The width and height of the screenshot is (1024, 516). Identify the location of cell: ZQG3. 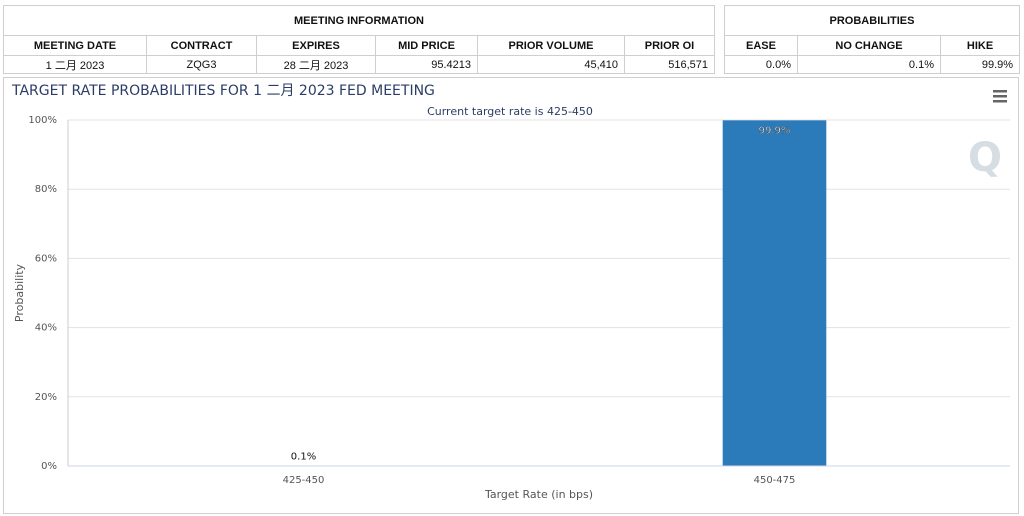
(201, 64).